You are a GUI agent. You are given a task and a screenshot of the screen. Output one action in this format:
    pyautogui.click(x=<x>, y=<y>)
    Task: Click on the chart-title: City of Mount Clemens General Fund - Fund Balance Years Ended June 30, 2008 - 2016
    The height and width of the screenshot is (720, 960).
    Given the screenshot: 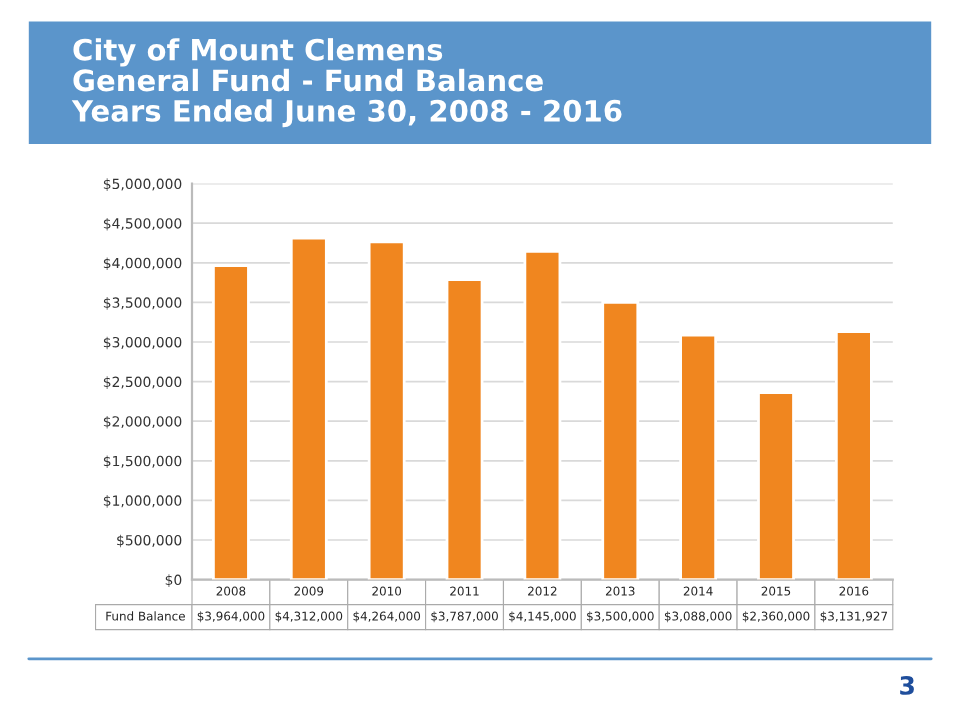 What is the action you would take?
    pyautogui.click(x=346, y=83)
    